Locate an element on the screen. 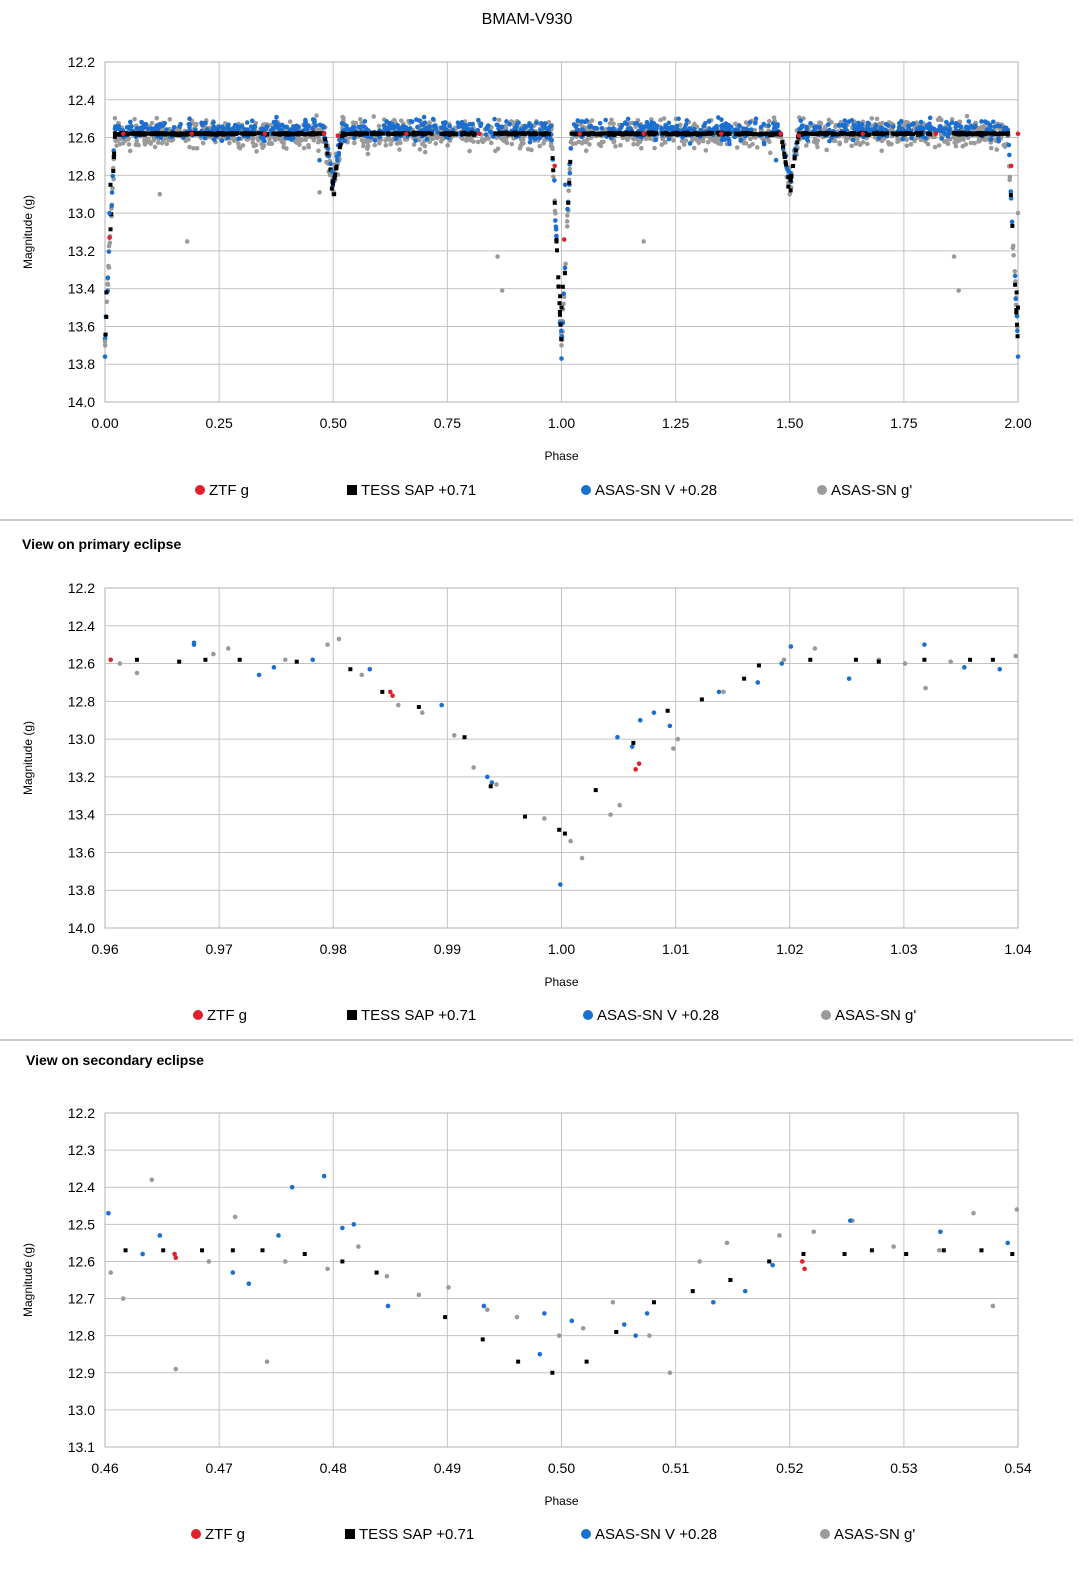 The width and height of the screenshot is (1083, 1583). y-tick-label: 13.0 is located at coordinates (81, 739).